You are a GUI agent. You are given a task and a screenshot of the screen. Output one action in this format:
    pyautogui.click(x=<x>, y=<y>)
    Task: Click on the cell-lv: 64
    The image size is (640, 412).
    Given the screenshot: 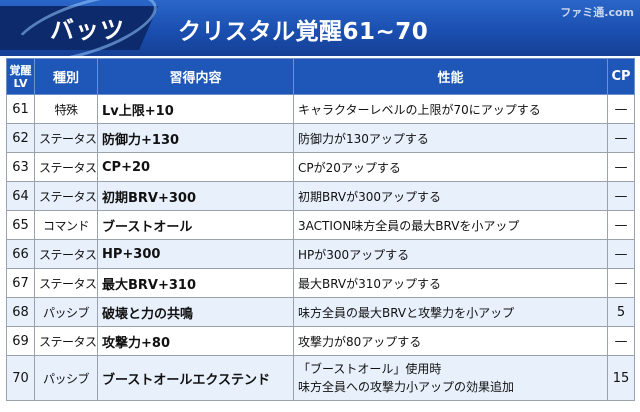 What is the action you would take?
    pyautogui.click(x=20, y=196)
    